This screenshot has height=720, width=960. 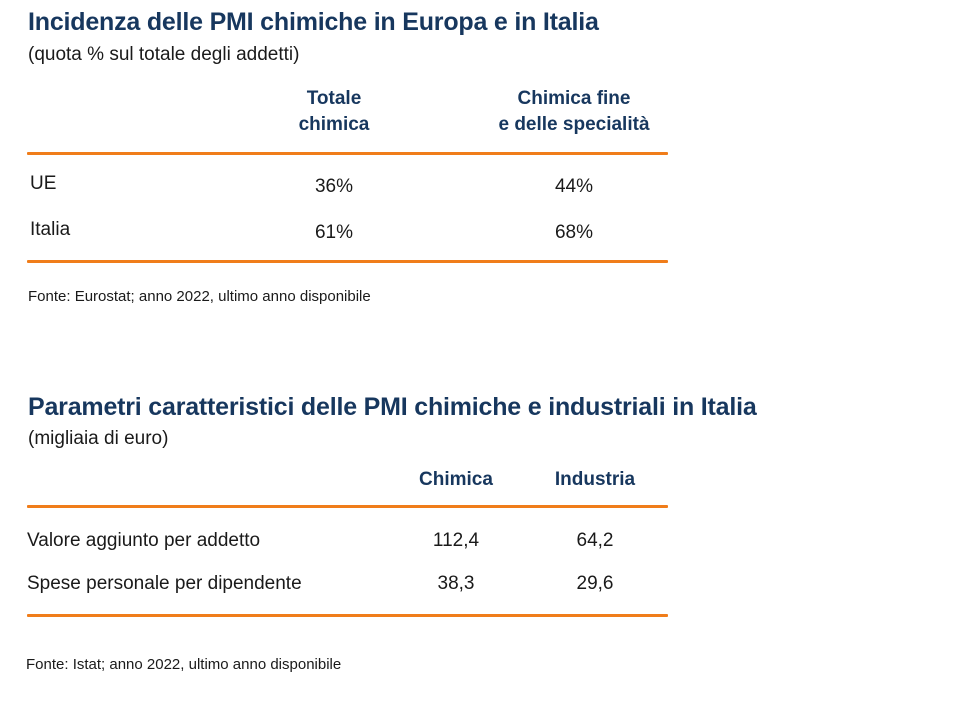 What do you see at coordinates (98, 438) in the screenshot?
I see `table2-subtitle: (migliaia di euro)` at bounding box center [98, 438].